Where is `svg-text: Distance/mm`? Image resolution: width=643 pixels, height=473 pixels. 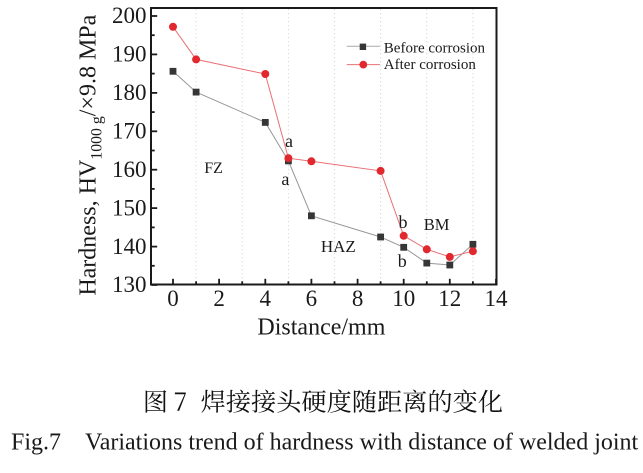
svg-text: Distance/mm is located at coordinates (321, 328).